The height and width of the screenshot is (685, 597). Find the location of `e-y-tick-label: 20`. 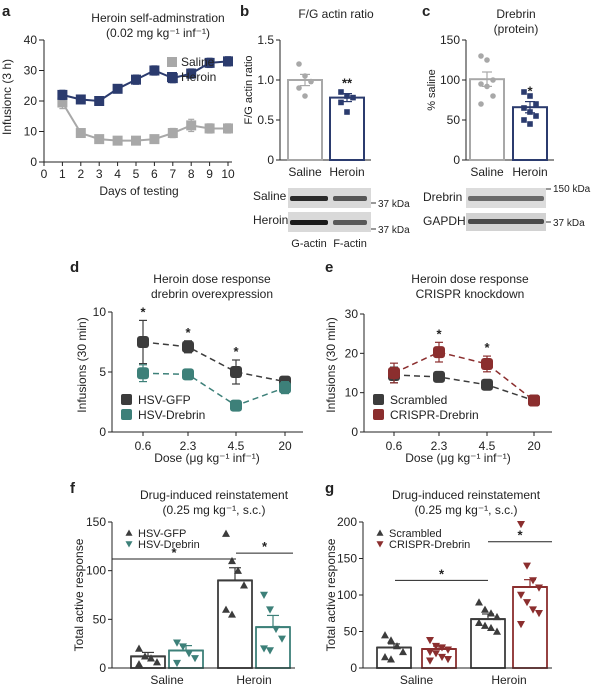

e-y-tick-label: 20 is located at coordinates (352, 353).